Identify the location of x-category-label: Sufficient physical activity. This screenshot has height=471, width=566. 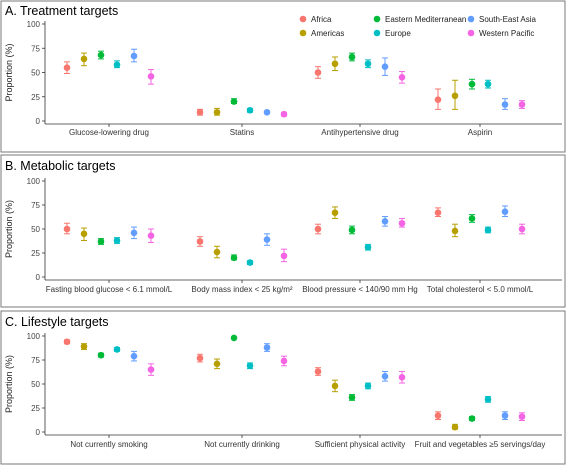
(360, 444).